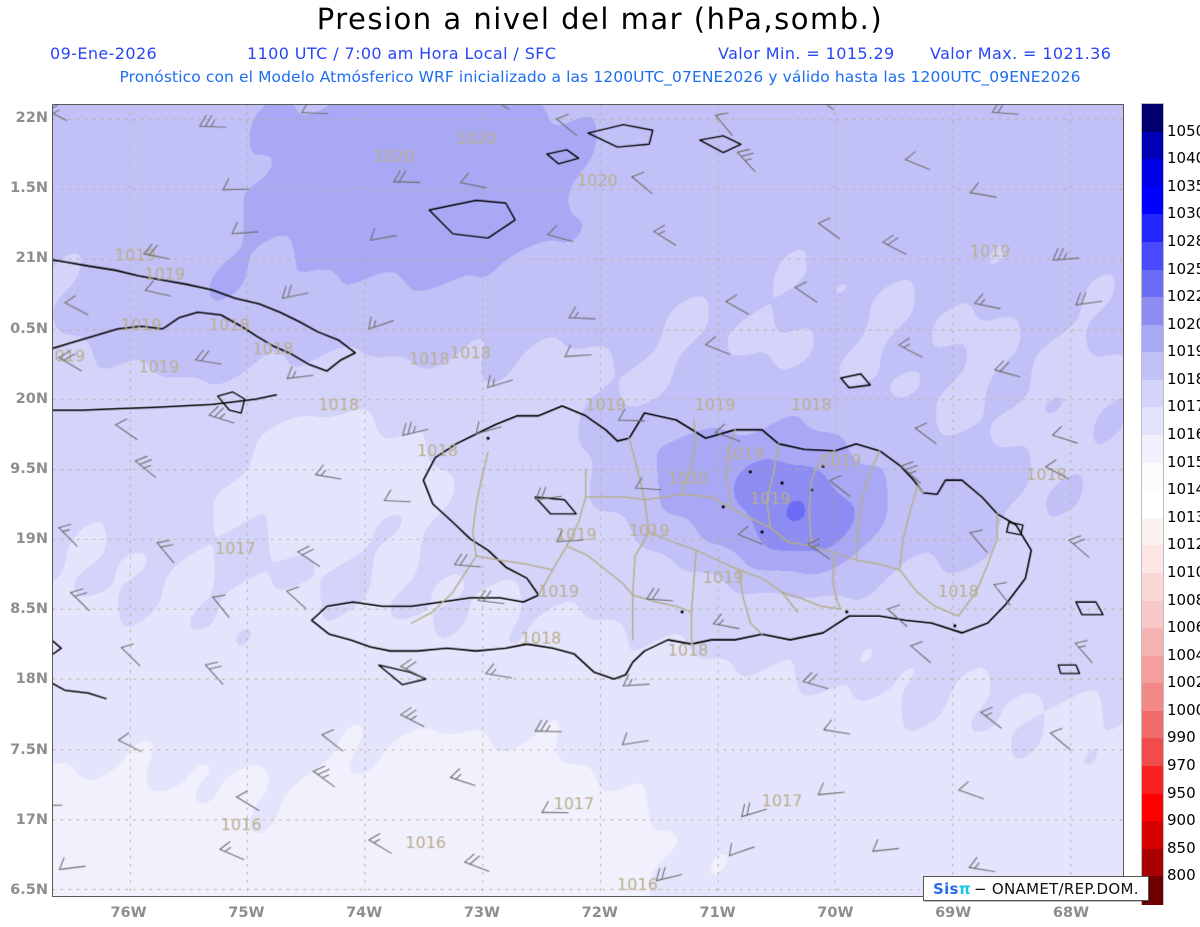 This screenshot has width=1200, height=927. What do you see at coordinates (1183, 185) in the screenshot?
I see `colorbar-tick-label: 1035` at bounding box center [1183, 185].